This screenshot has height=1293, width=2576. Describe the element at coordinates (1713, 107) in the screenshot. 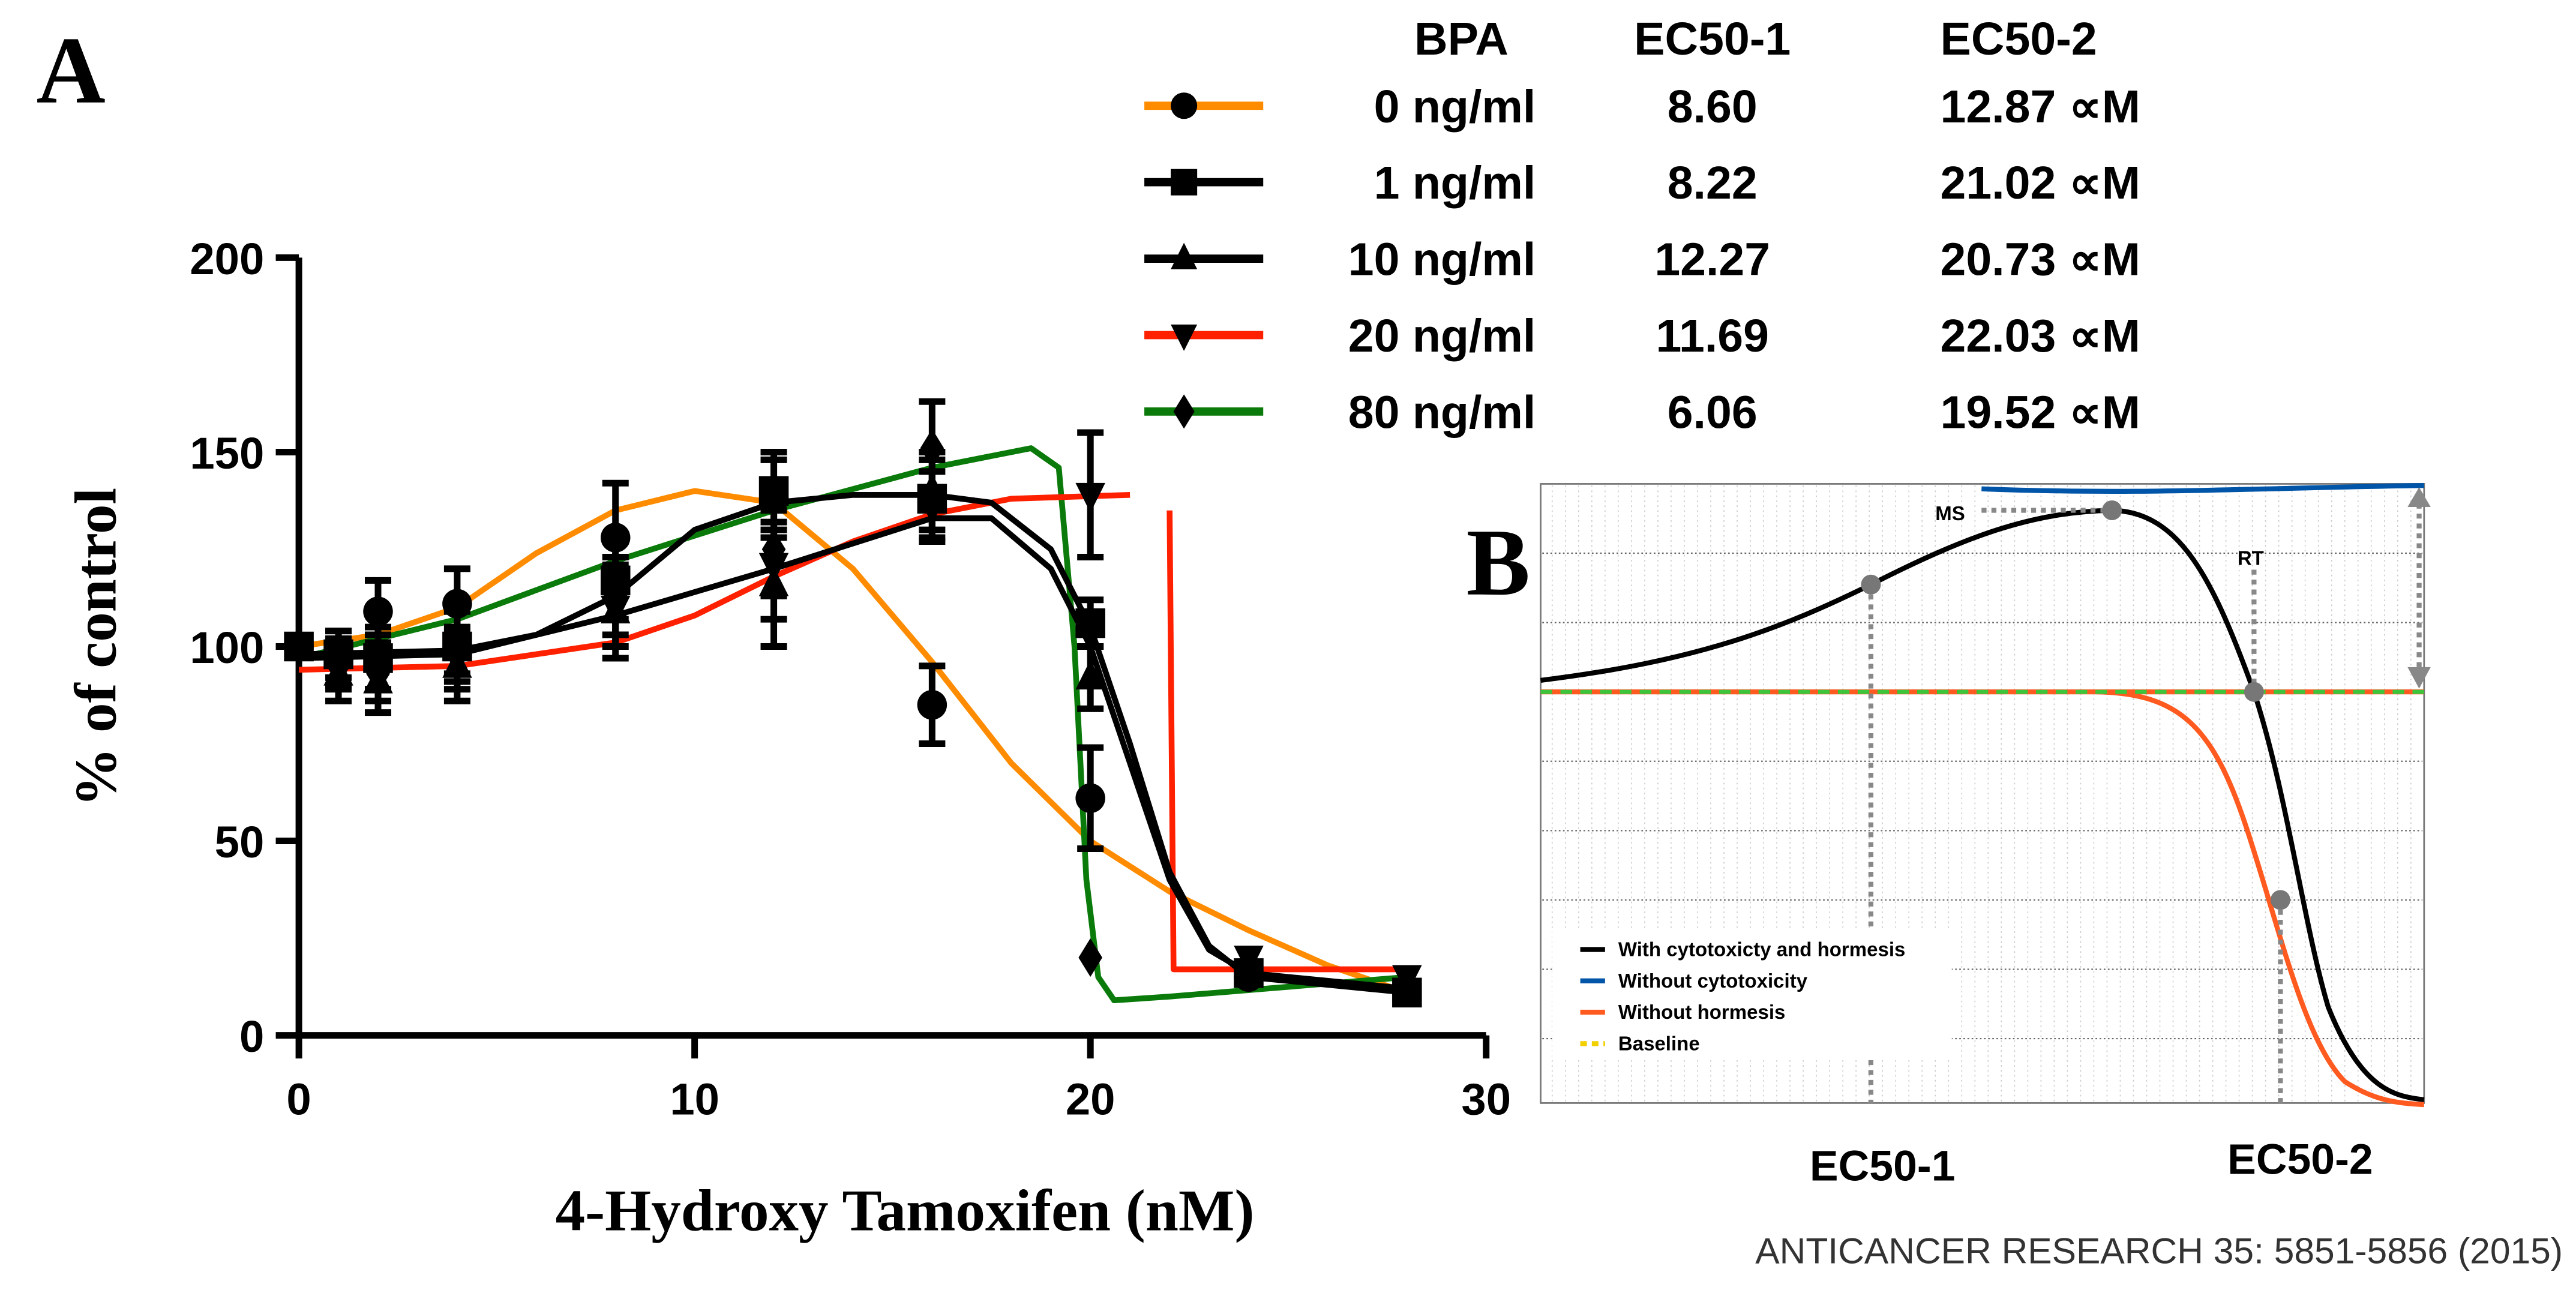

I see `legend-ec50-1: 8.60` at that location.